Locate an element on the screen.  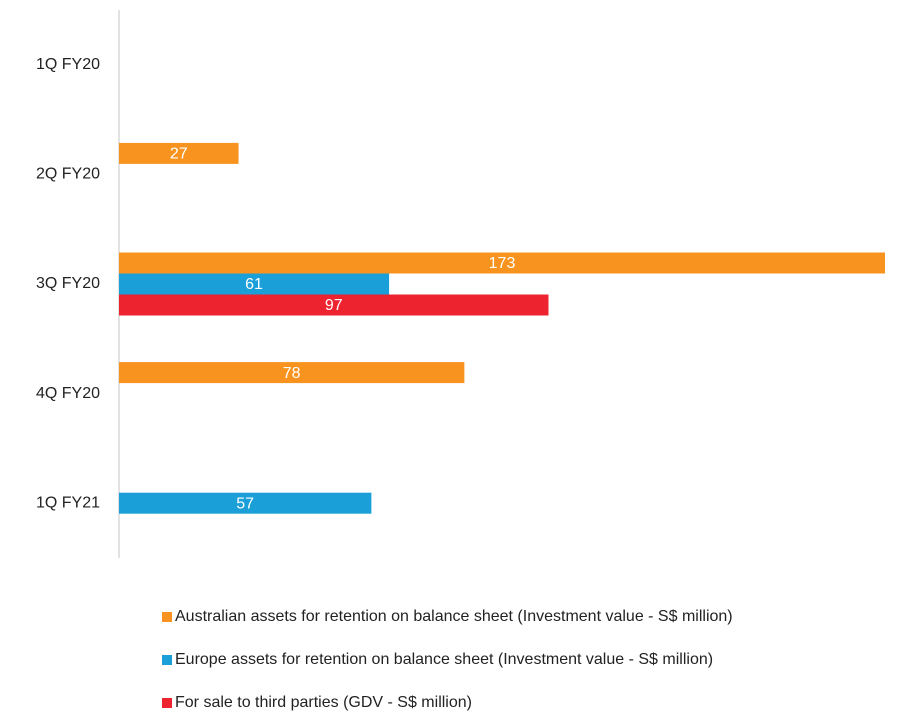
data-label: 78 is located at coordinates (292, 373).